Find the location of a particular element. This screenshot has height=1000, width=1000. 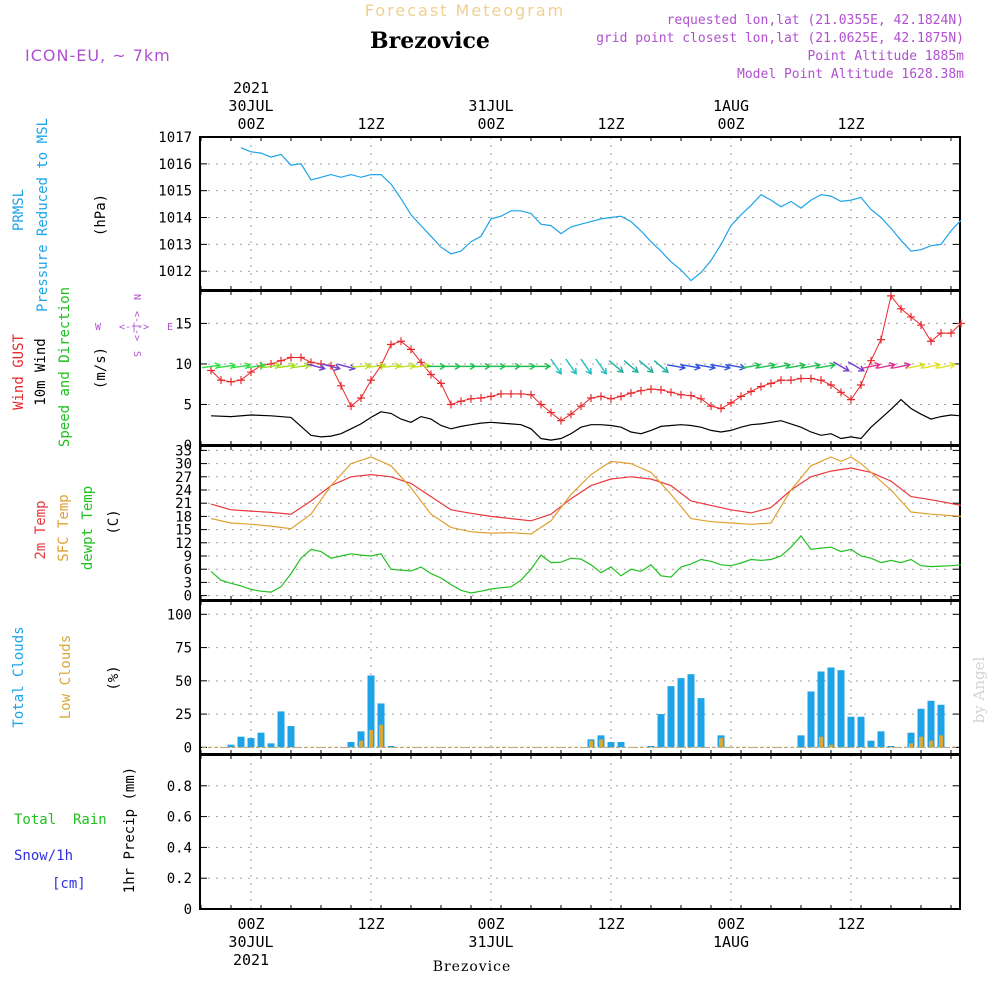

low-clouds-label: Low Clouds is located at coordinates (66, 677).